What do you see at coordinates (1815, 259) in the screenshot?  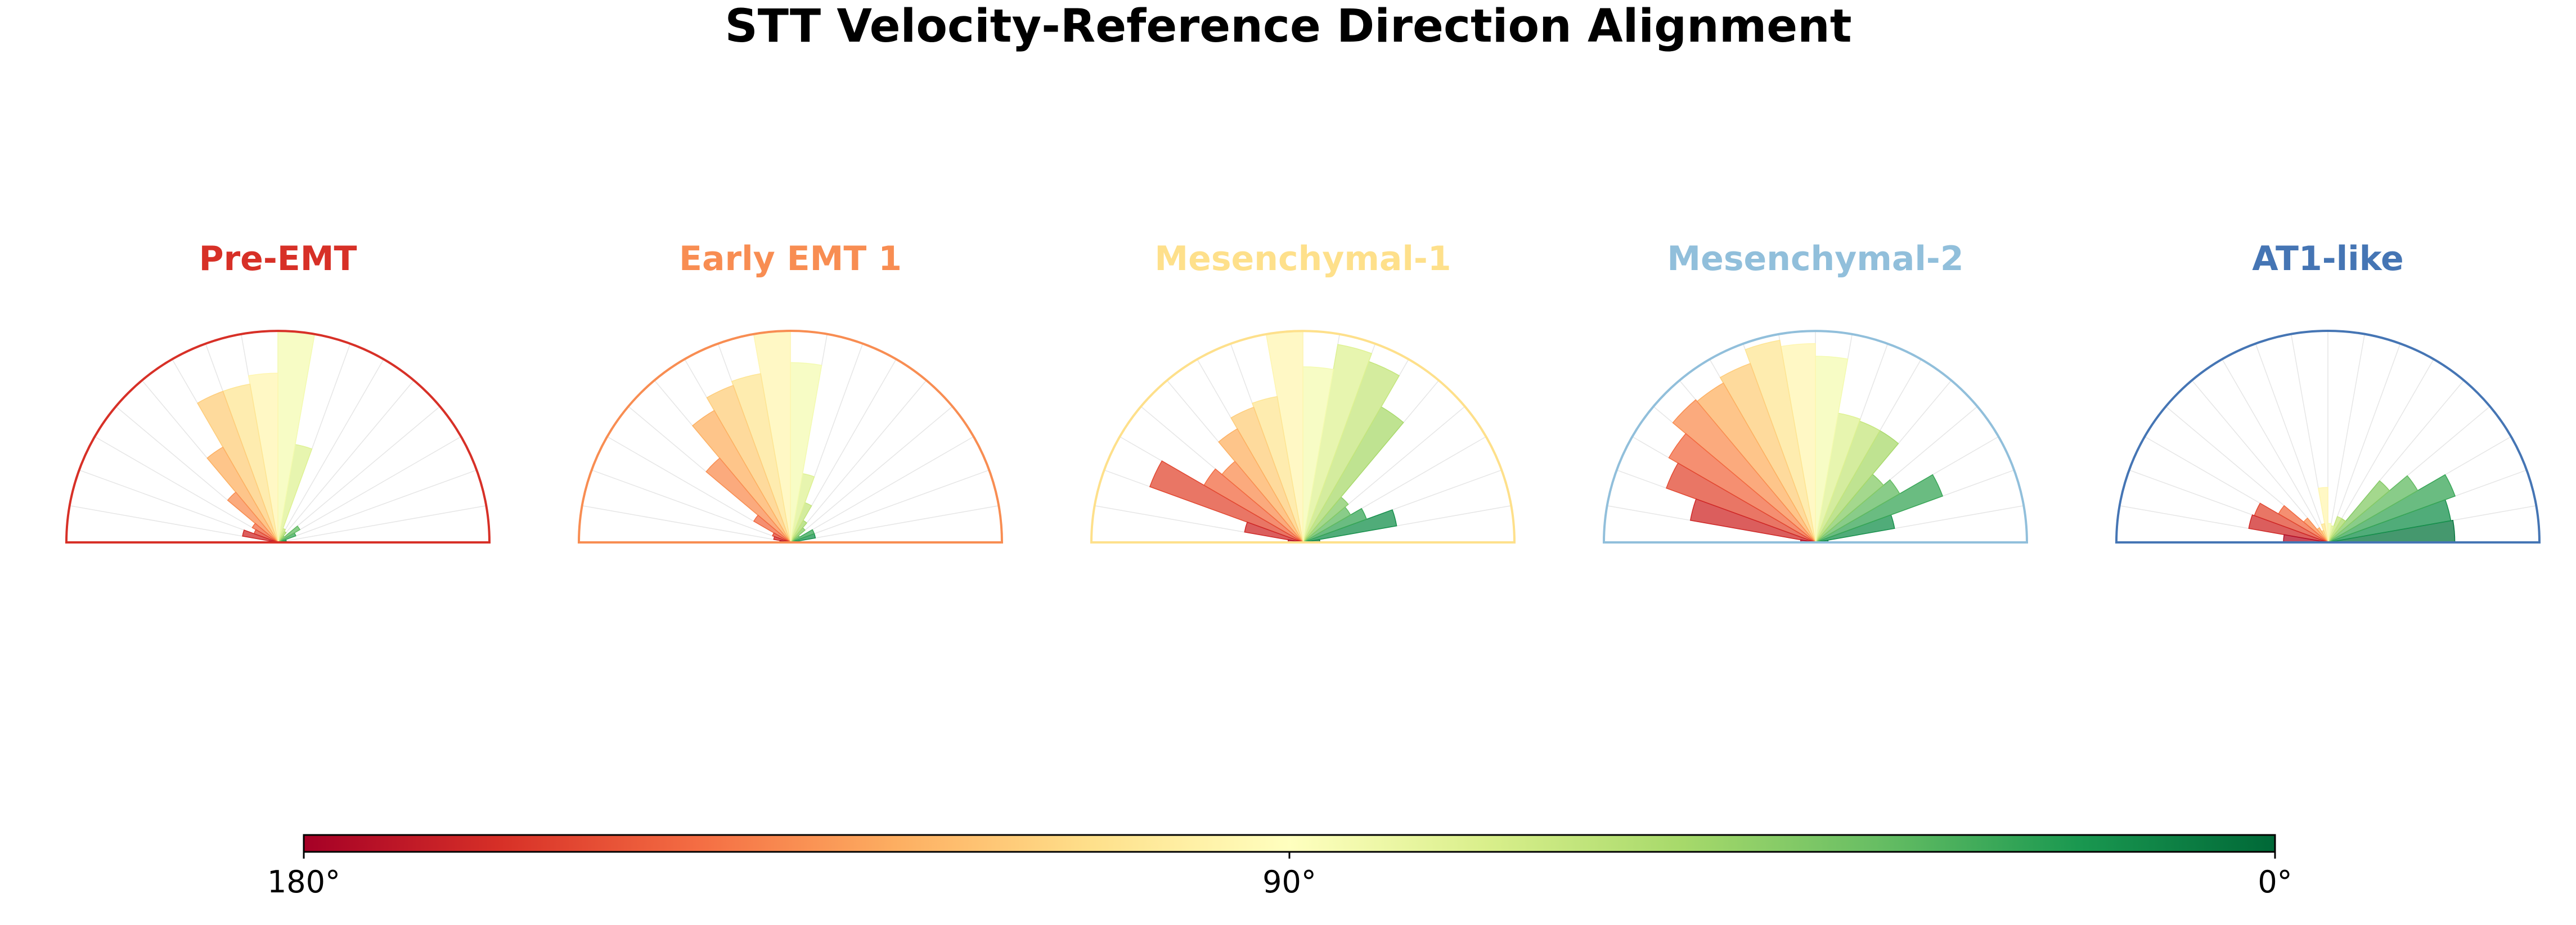 I see `panel-title: Mesenchymal-2` at bounding box center [1815, 259].